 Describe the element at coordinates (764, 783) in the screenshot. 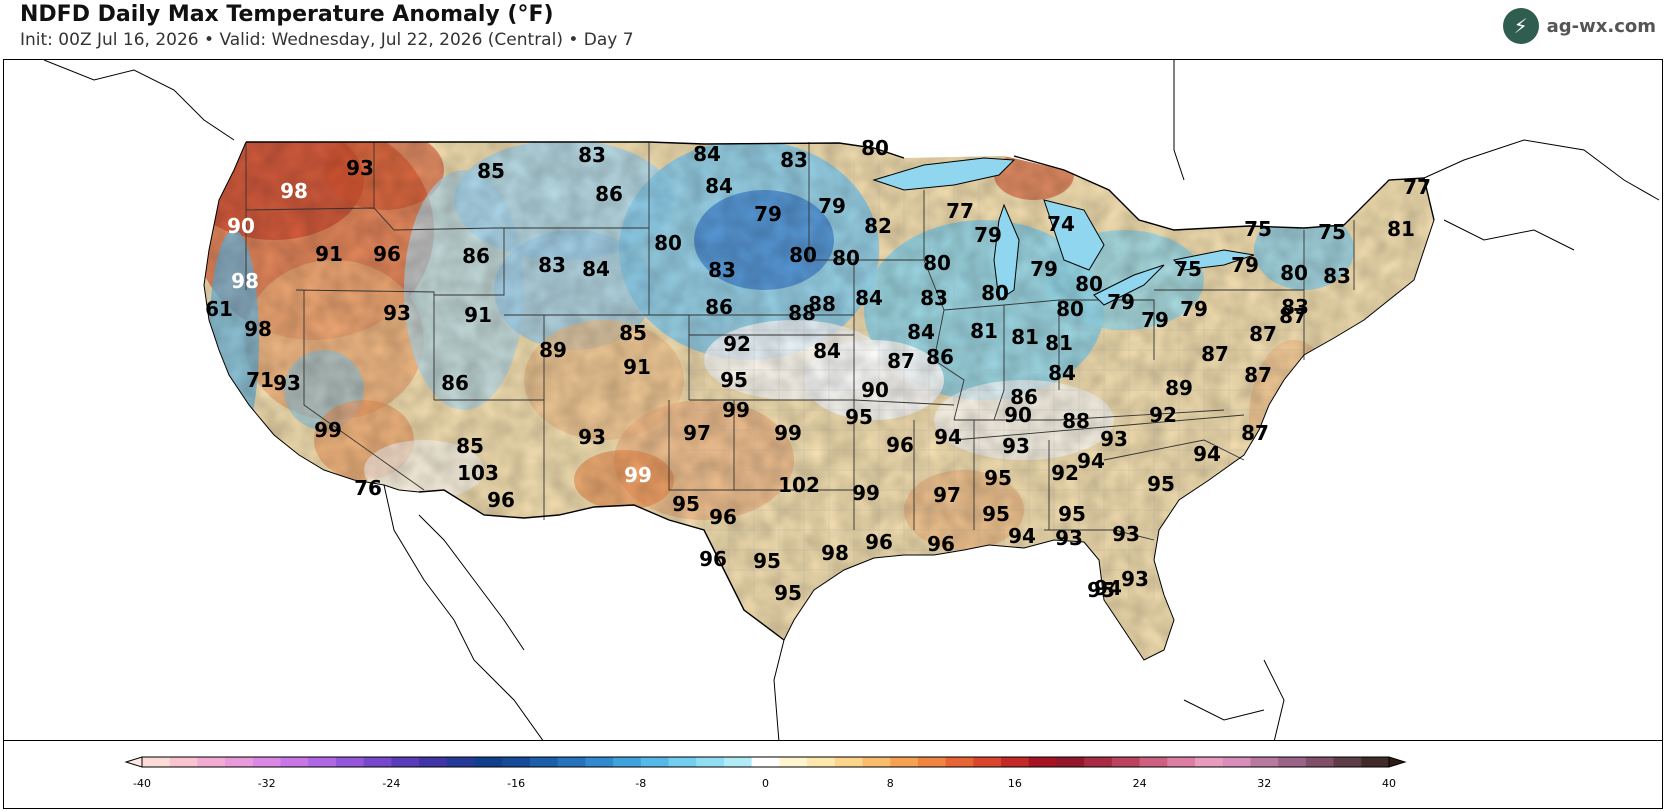

I see `colorbar-ticks: -40 -32 -24 -16 -8 0 8 16 24 32 40` at that location.